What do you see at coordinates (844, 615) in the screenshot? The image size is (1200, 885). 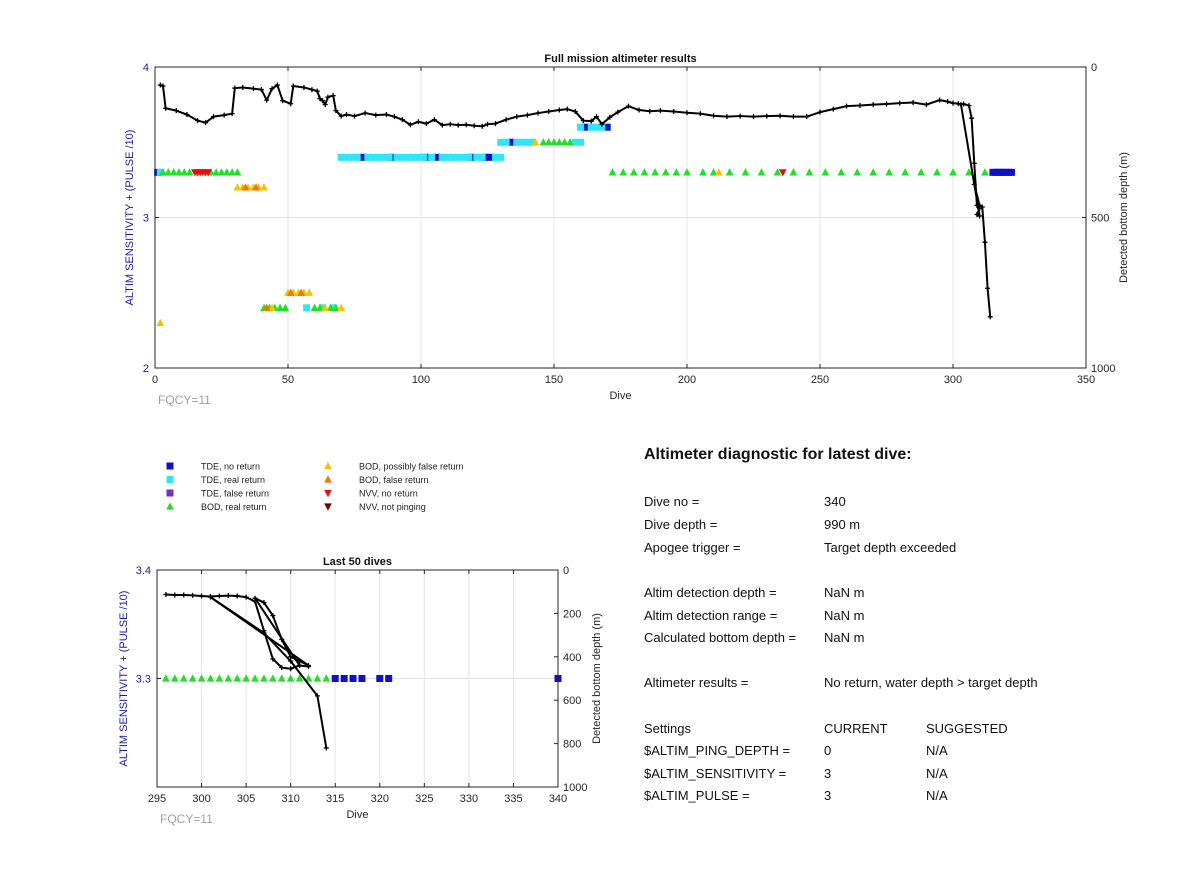 I see `det-range-value: NaN m` at bounding box center [844, 615].